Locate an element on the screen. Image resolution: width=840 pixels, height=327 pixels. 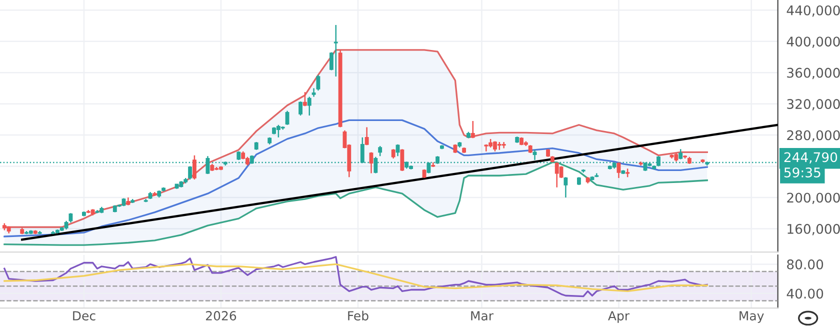
x-tick-label: 2026 is located at coordinates (221, 315).